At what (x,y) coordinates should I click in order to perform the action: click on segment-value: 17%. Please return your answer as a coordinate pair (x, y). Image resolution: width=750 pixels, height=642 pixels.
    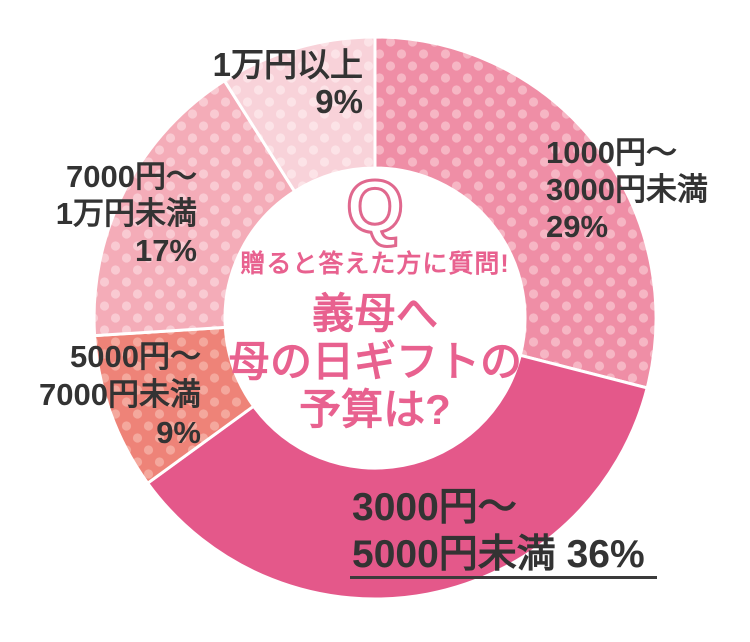
    Looking at the image, I should click on (165, 250).